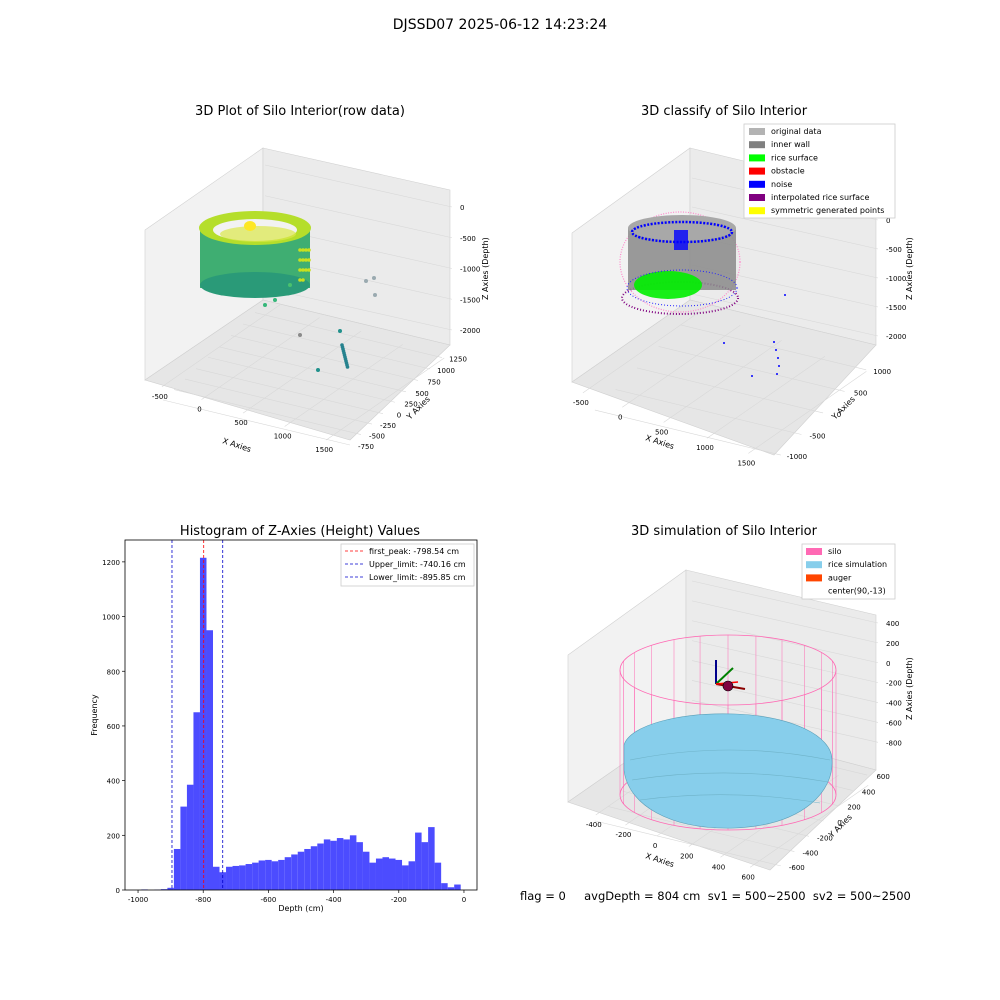 The image size is (1000, 1000). What do you see at coordinates (283, 437) in the screenshot?
I see `plot1-xtick: 1000` at bounding box center [283, 437].